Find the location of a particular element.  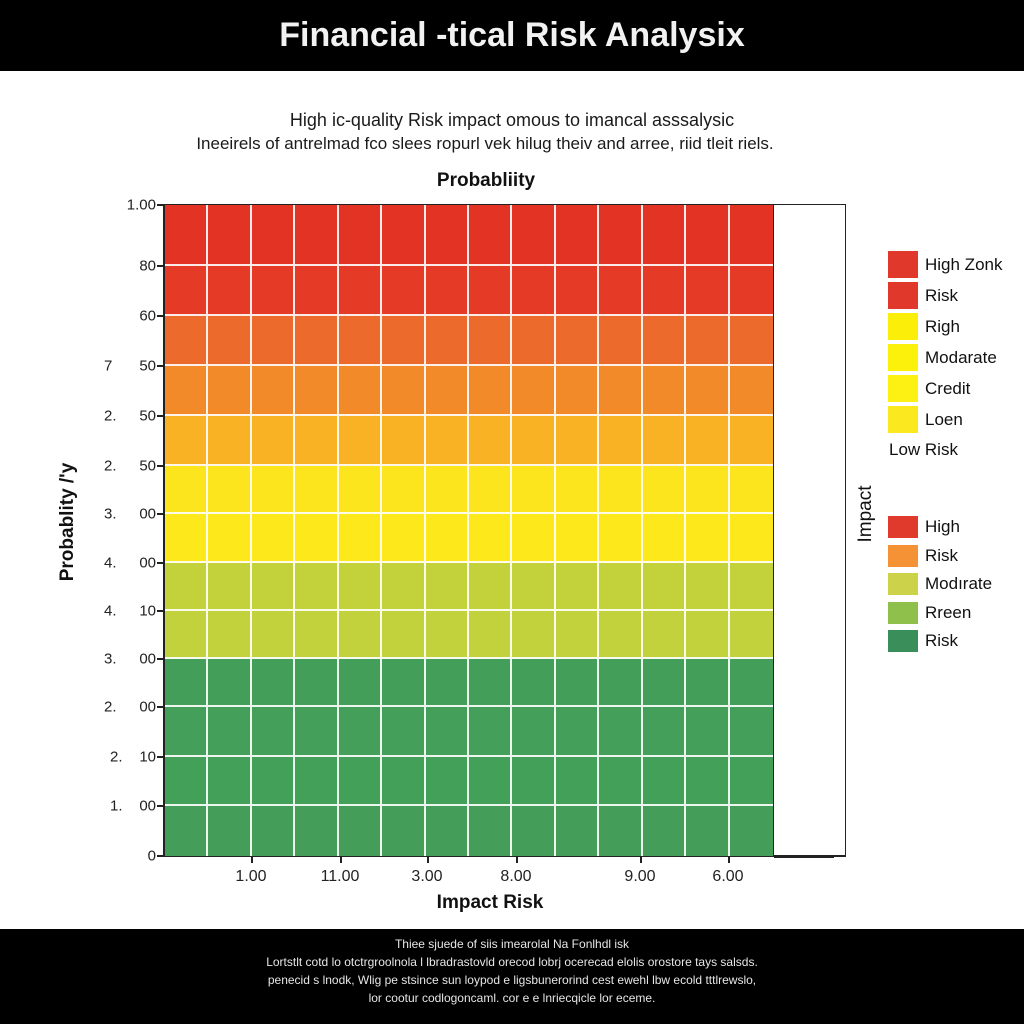

legend-label: Risk is located at coordinates (942, 555).